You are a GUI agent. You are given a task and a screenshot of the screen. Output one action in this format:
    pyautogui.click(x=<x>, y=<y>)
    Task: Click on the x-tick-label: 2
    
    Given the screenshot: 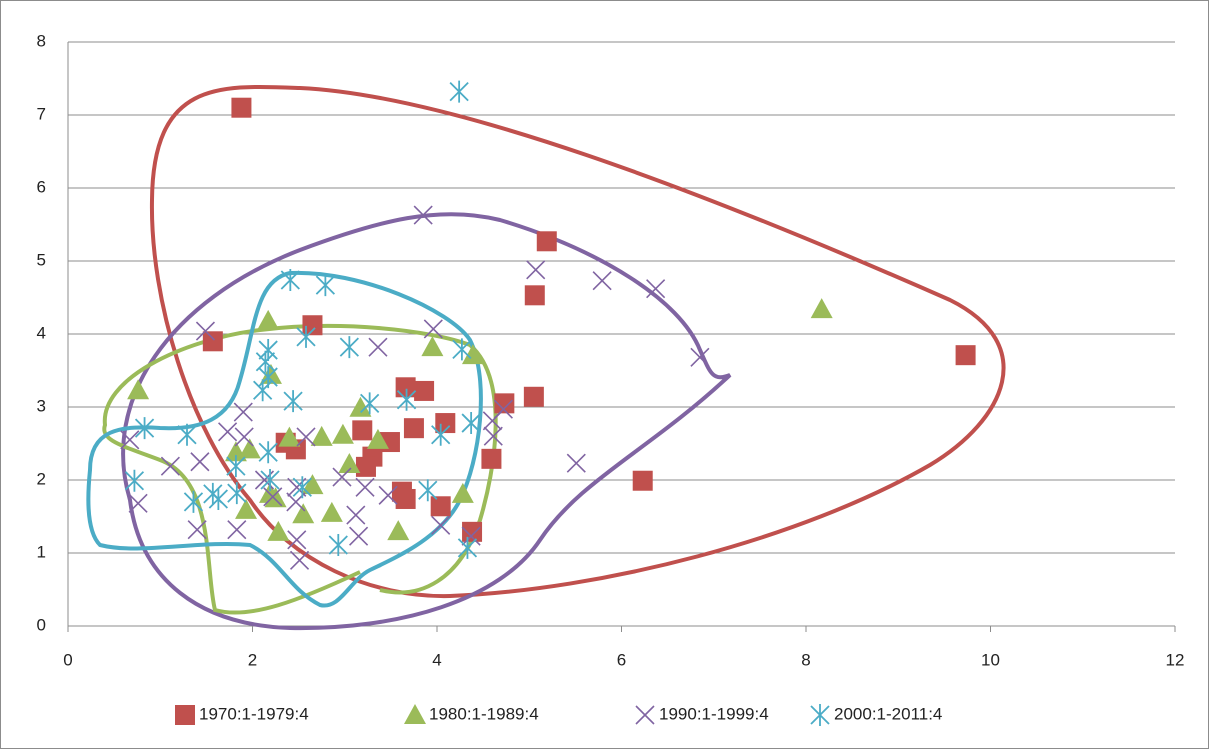 What is the action you would take?
    pyautogui.click(x=252, y=659)
    